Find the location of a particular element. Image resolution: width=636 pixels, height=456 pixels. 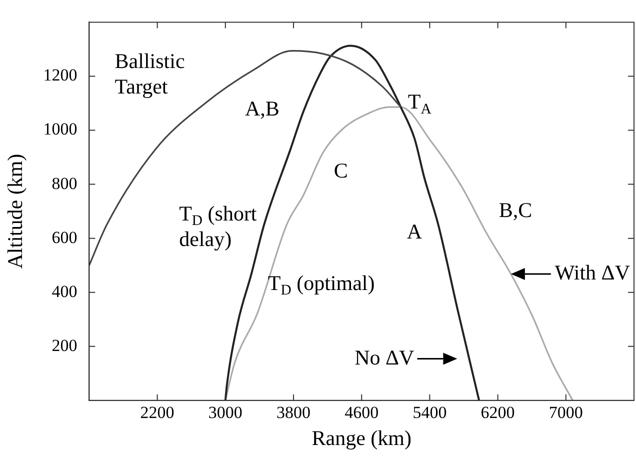

y-tick-label: 1000 is located at coordinates (60, 129).